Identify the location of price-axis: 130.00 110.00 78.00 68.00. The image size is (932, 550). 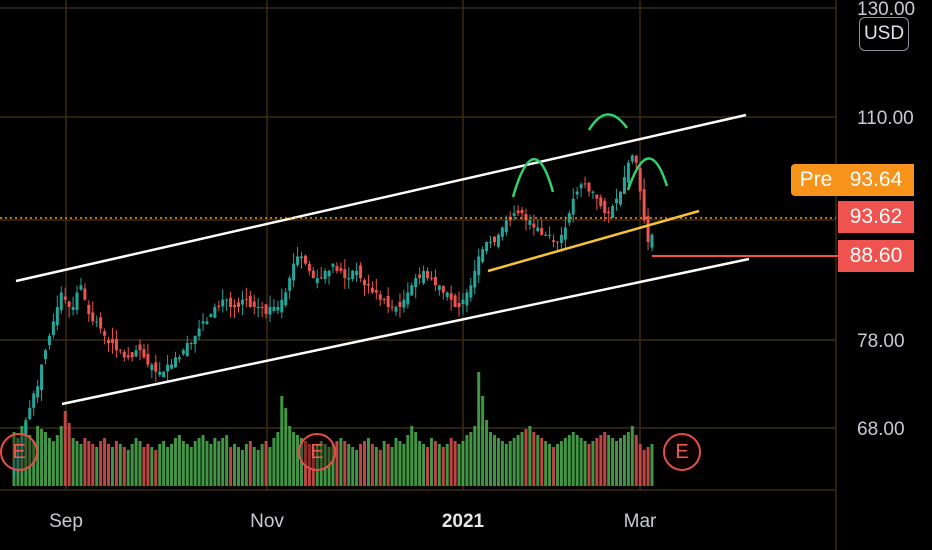
(886, 220).